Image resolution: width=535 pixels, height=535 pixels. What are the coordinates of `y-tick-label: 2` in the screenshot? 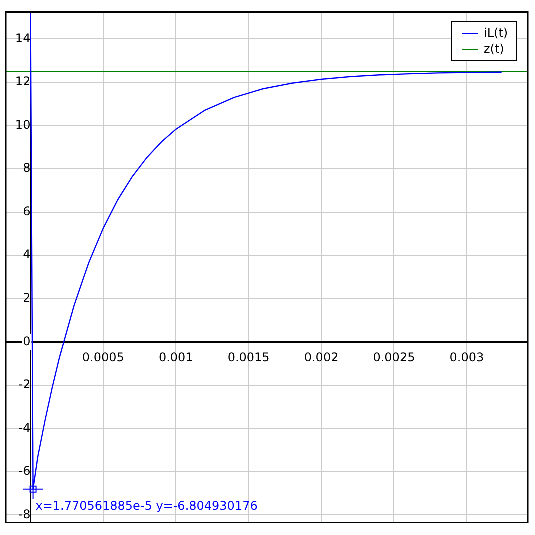 It's located at (27, 297).